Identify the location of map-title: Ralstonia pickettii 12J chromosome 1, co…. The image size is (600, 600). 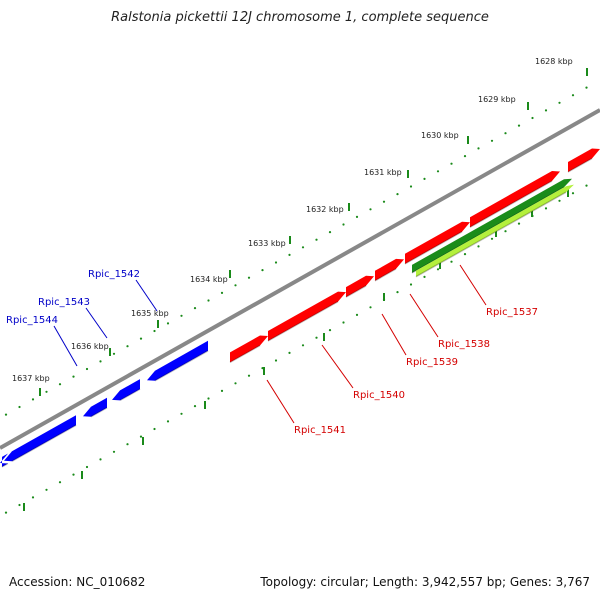
(300, 17).